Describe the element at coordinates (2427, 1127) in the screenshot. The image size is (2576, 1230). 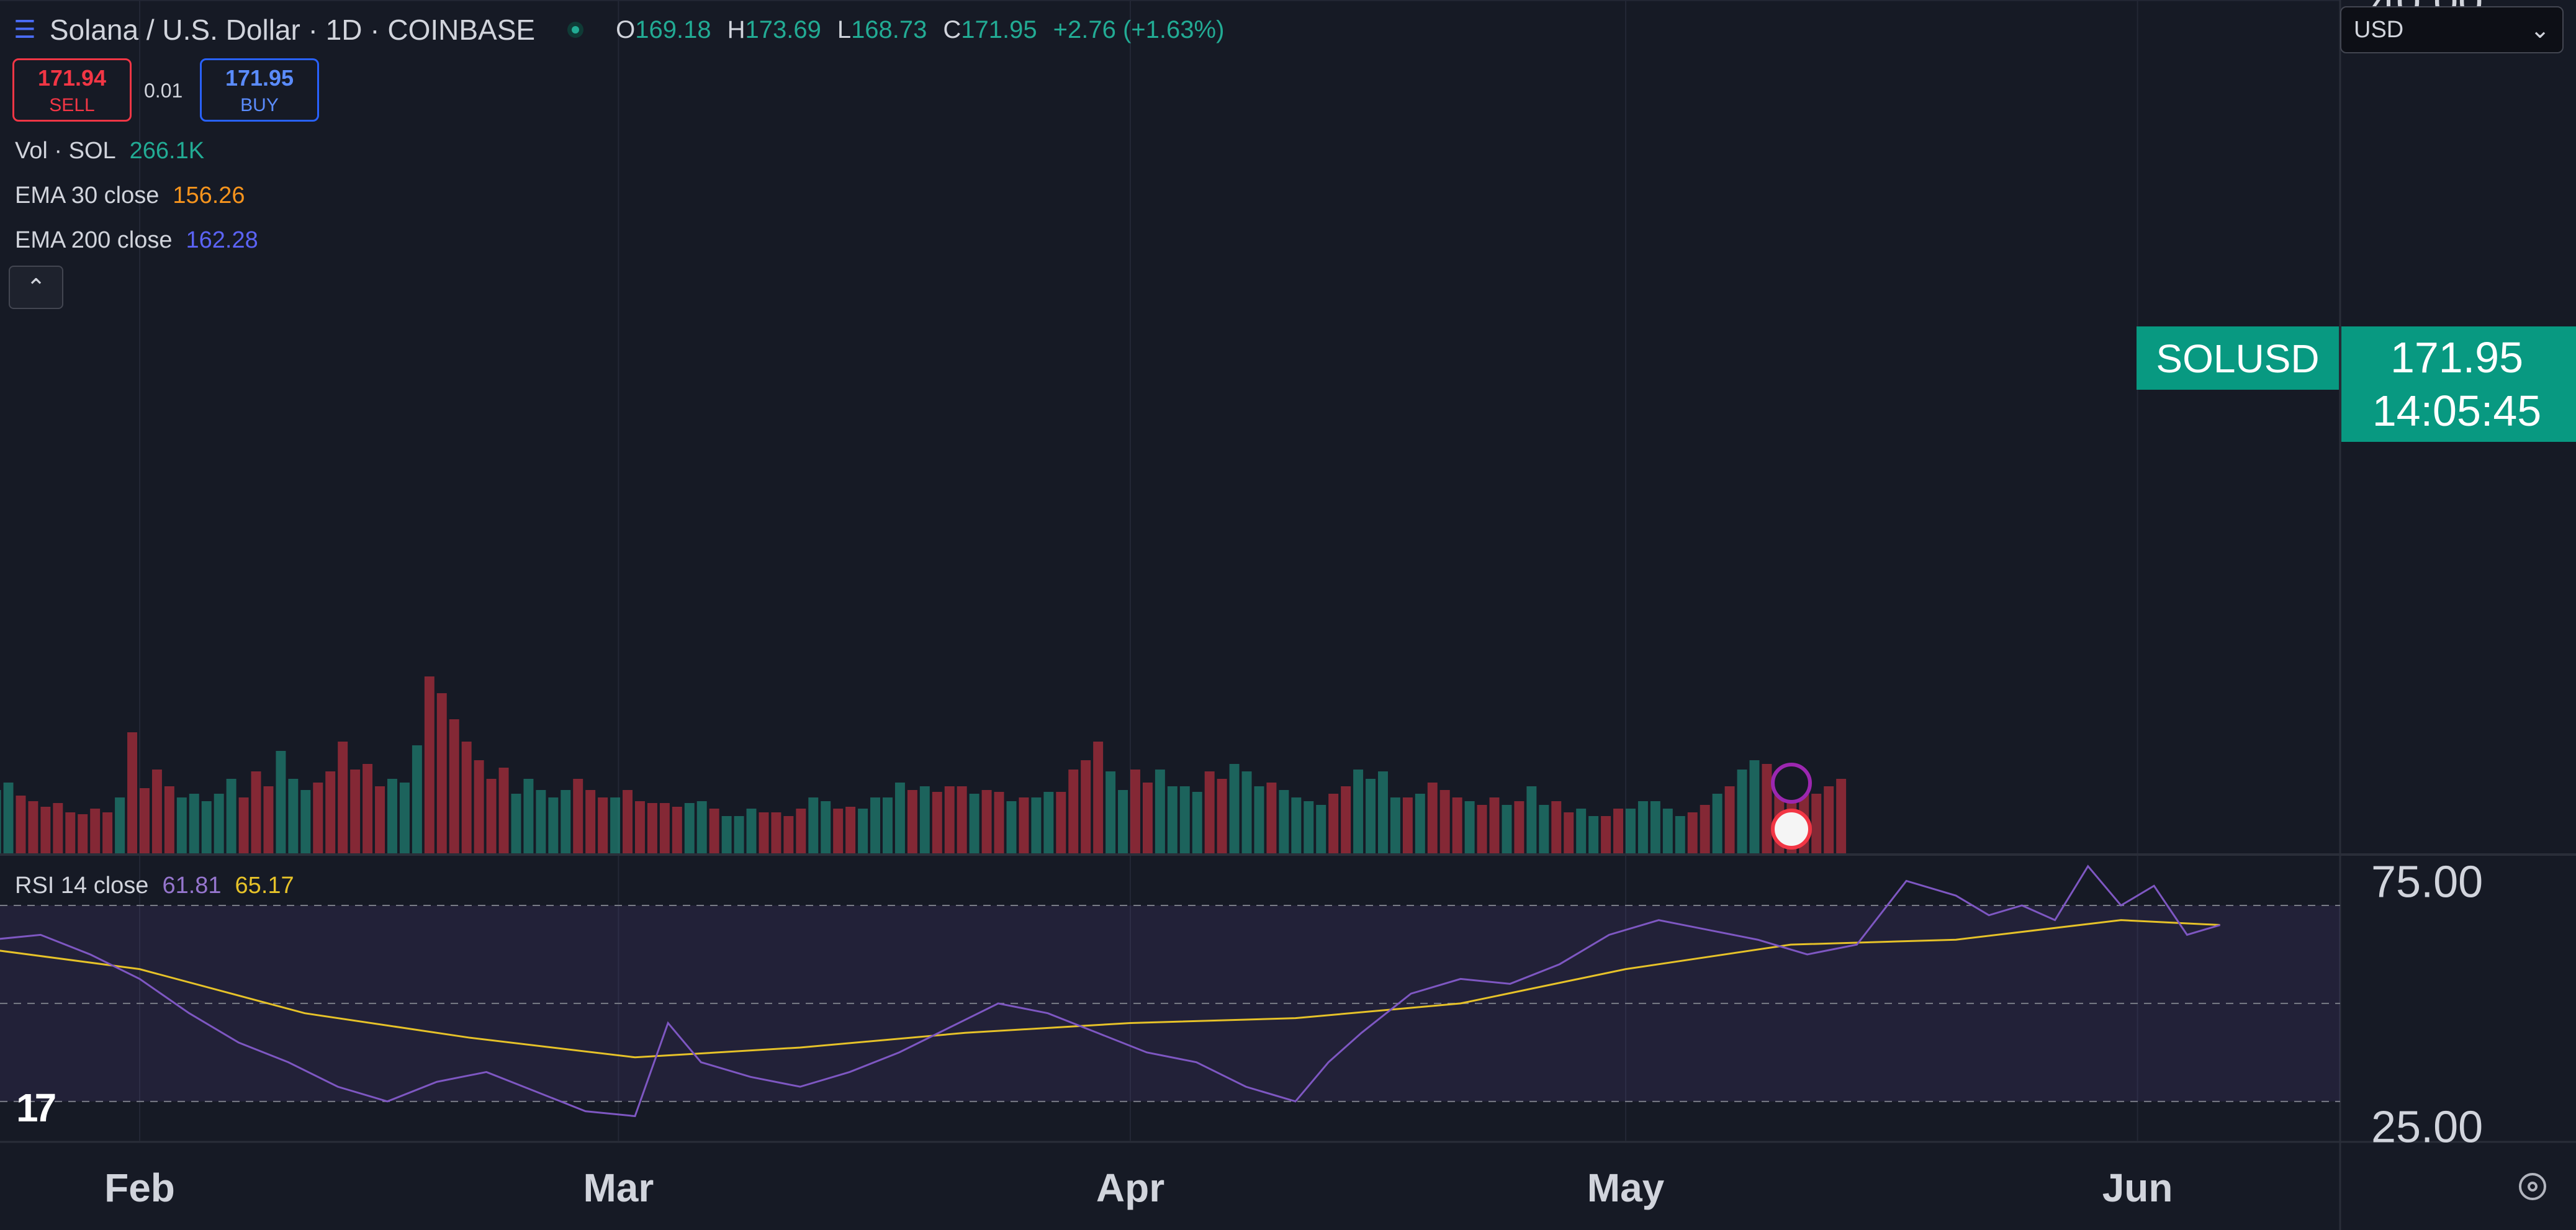
I see `rsi-tick-label: 25.00` at that location.